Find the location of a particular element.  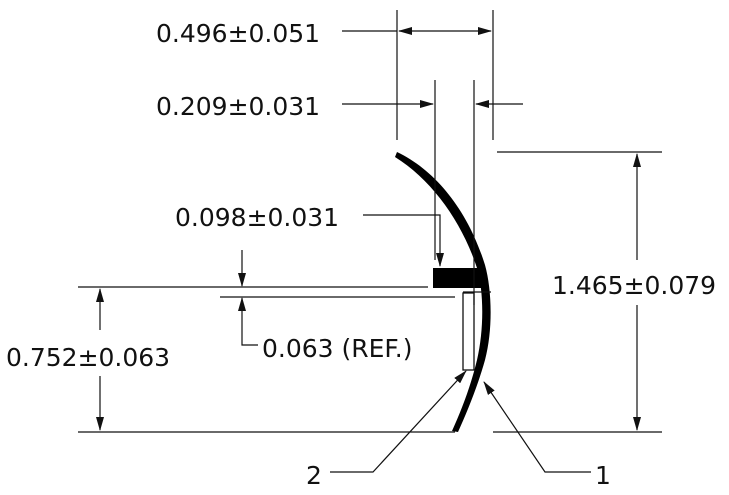

overall-height-dimension: 1.465±0.079 is located at coordinates (634, 292).